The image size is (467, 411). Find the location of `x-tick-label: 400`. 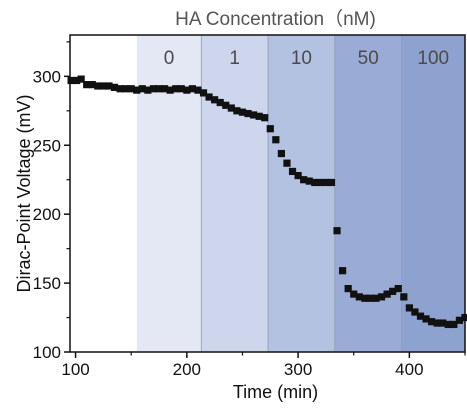

x-tick-label: 400 is located at coordinates (409, 369).